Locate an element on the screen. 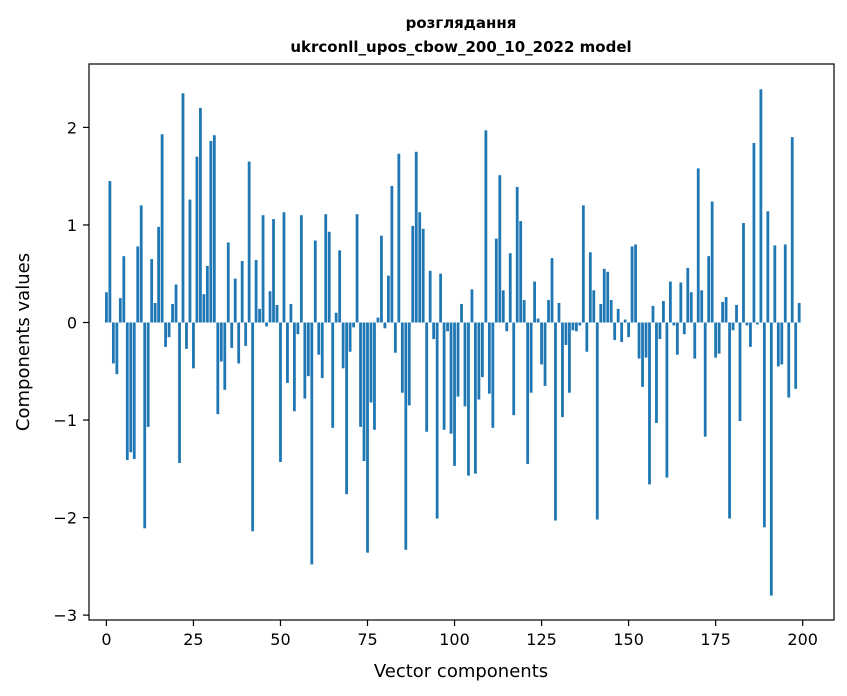  chart-title-line1: розглядання is located at coordinates (461, 23).